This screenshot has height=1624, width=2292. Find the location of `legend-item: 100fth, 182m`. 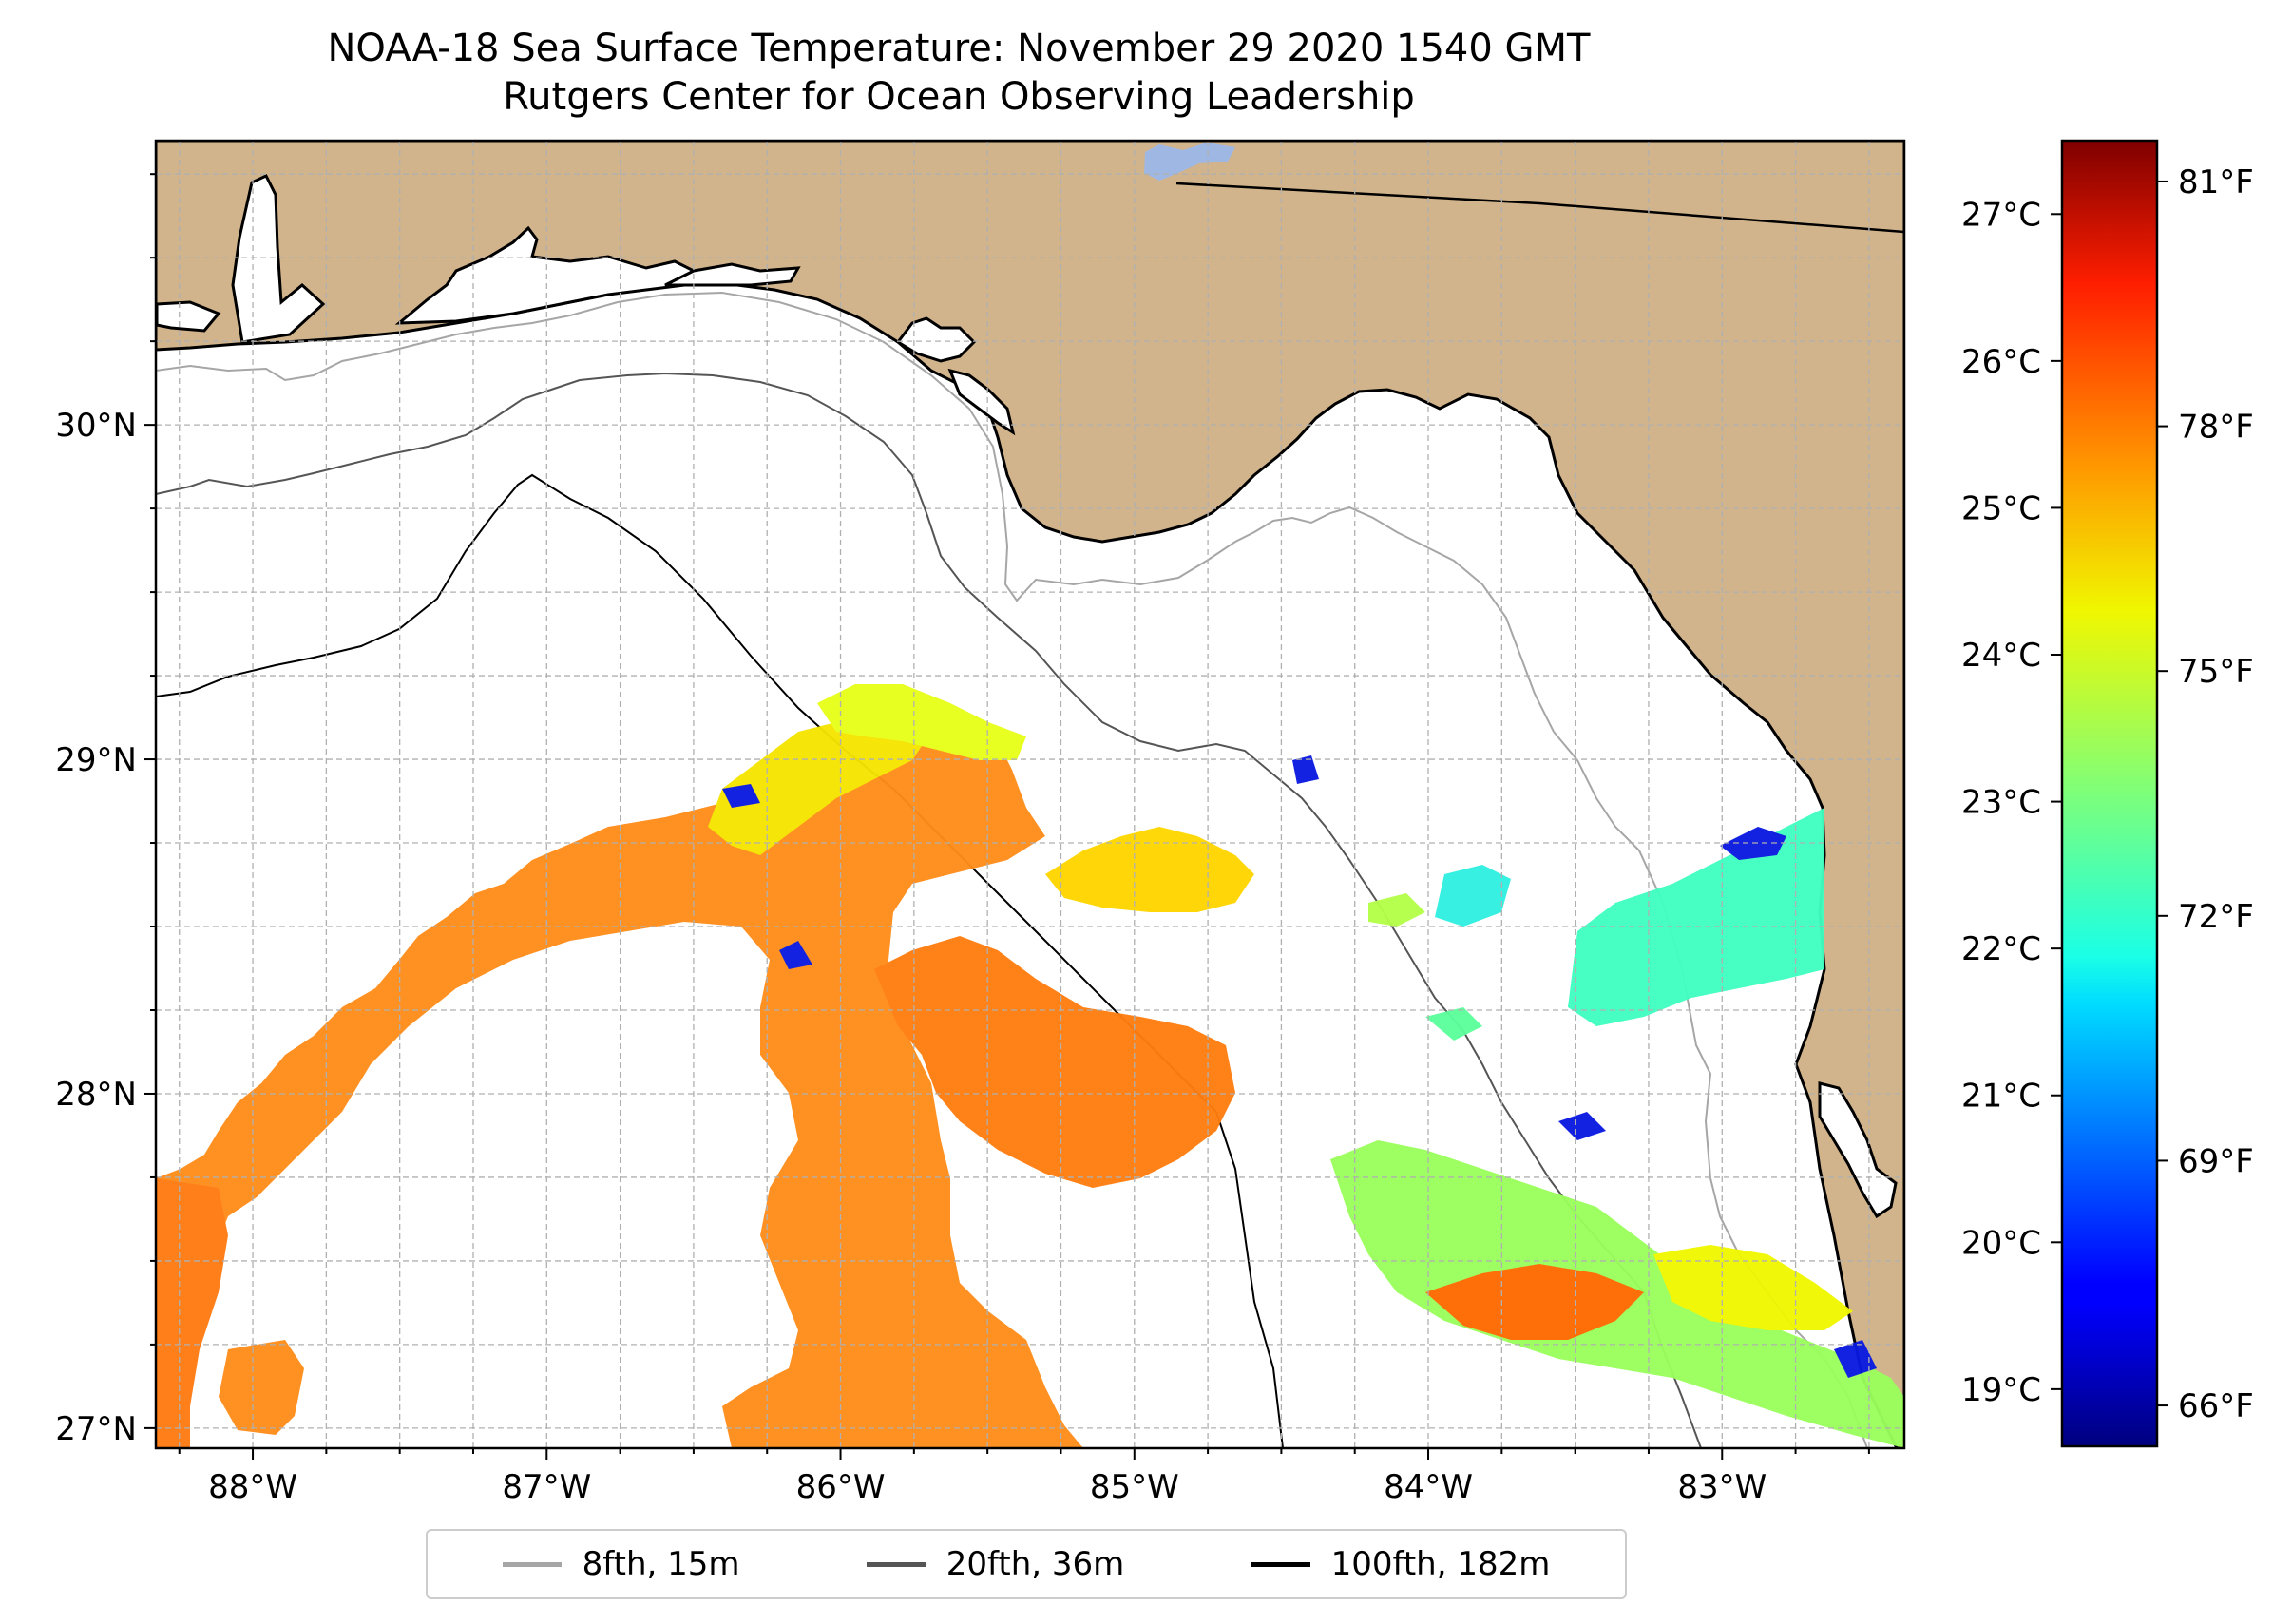

legend-item: 100fth, 182m is located at coordinates (1401, 1564).